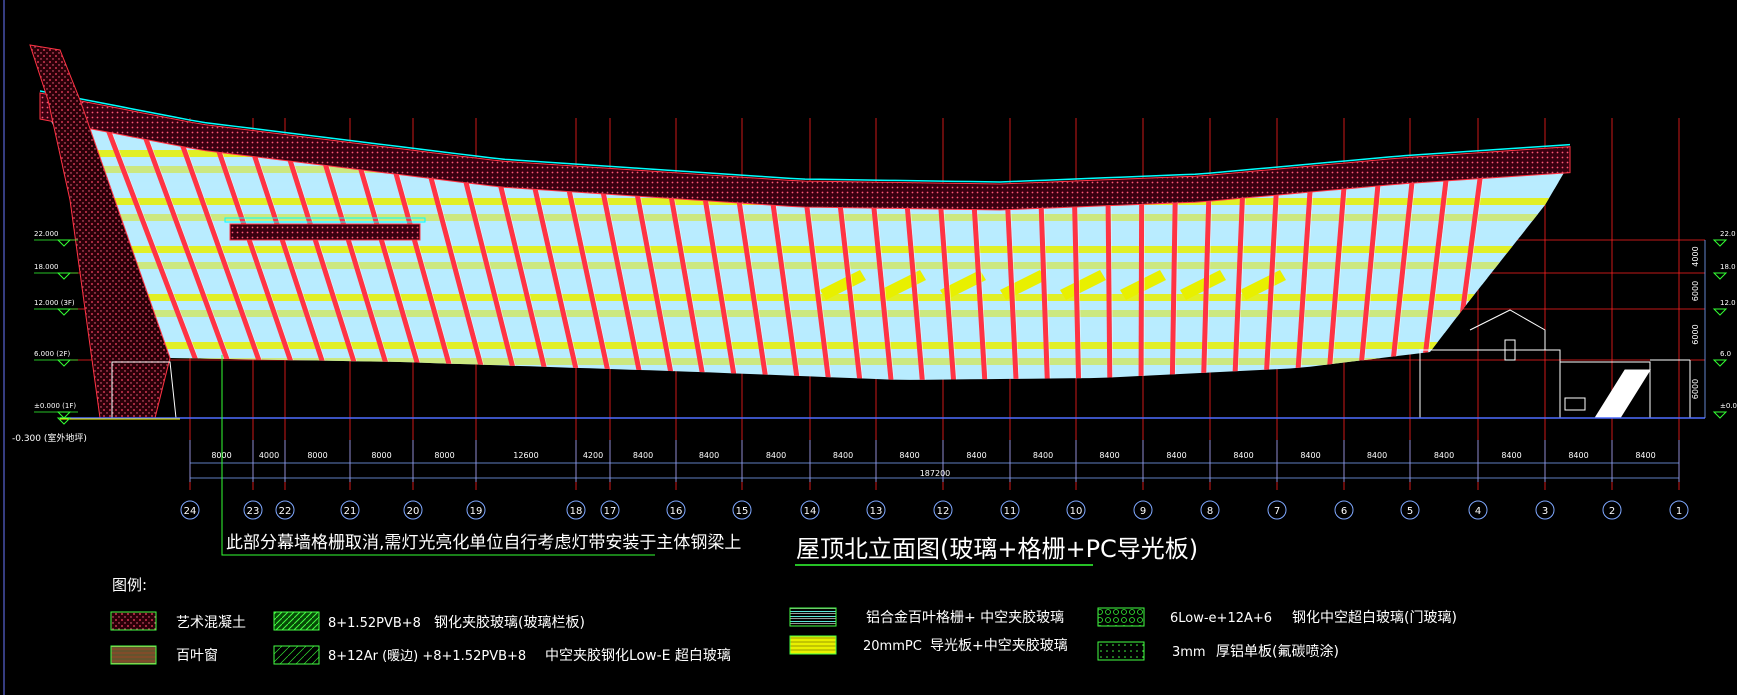 Image resolution: width=1737 pixels, height=695 pixels. What do you see at coordinates (901, 364) in the screenshot?
I see `ground-floor-outline` at bounding box center [901, 364].